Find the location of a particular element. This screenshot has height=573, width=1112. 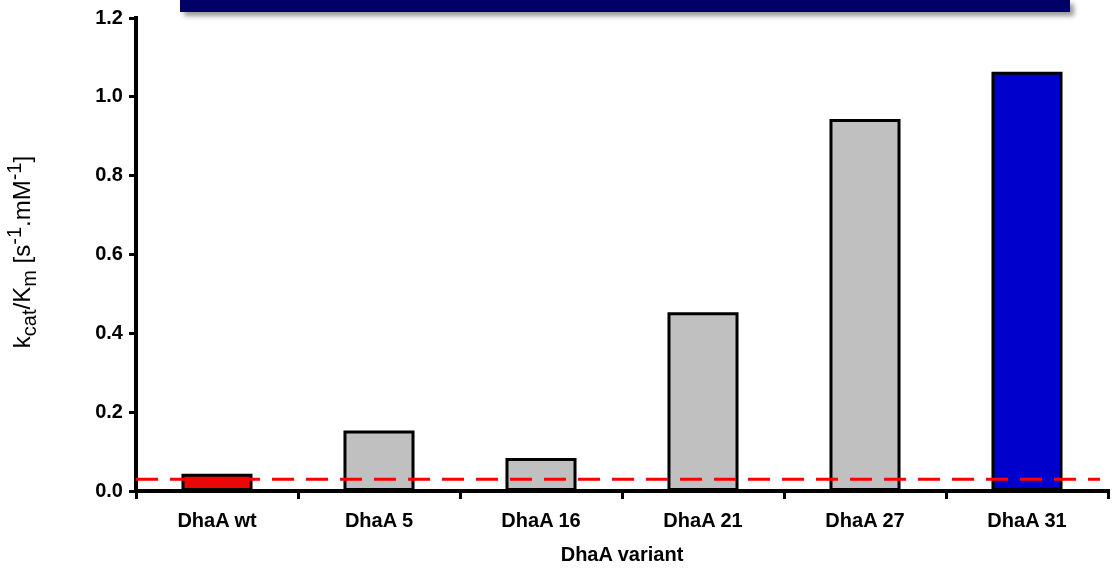

x-tick-label: DhaA 5 is located at coordinates (379, 519).